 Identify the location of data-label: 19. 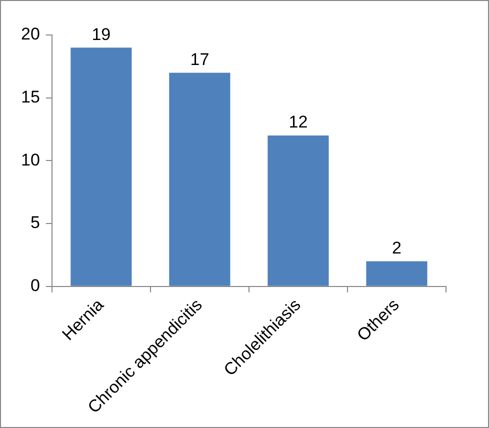
(101, 34).